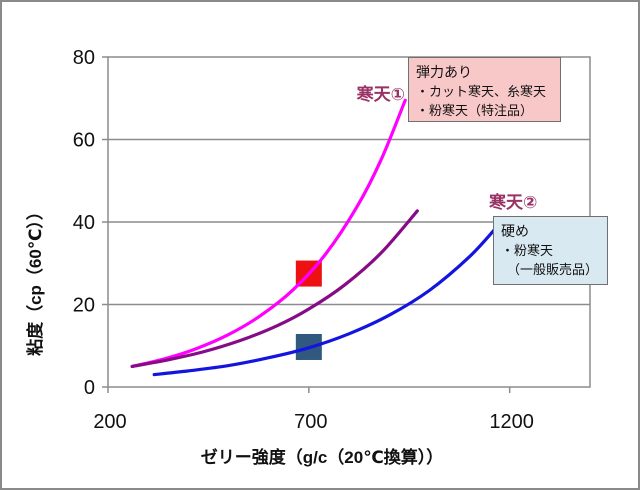 The height and width of the screenshot is (490, 640). I want to click on annotation-elastic-line1: ・カット寒天、糸寒天, so click(481, 91).